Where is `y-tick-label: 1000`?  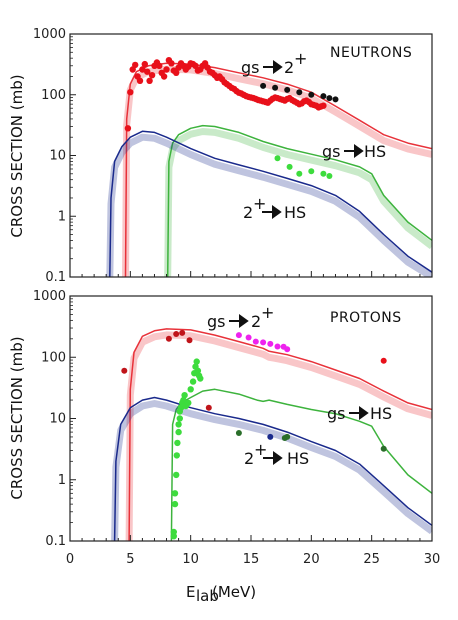 y-tick-label: 1000 is located at coordinates (49, 34).